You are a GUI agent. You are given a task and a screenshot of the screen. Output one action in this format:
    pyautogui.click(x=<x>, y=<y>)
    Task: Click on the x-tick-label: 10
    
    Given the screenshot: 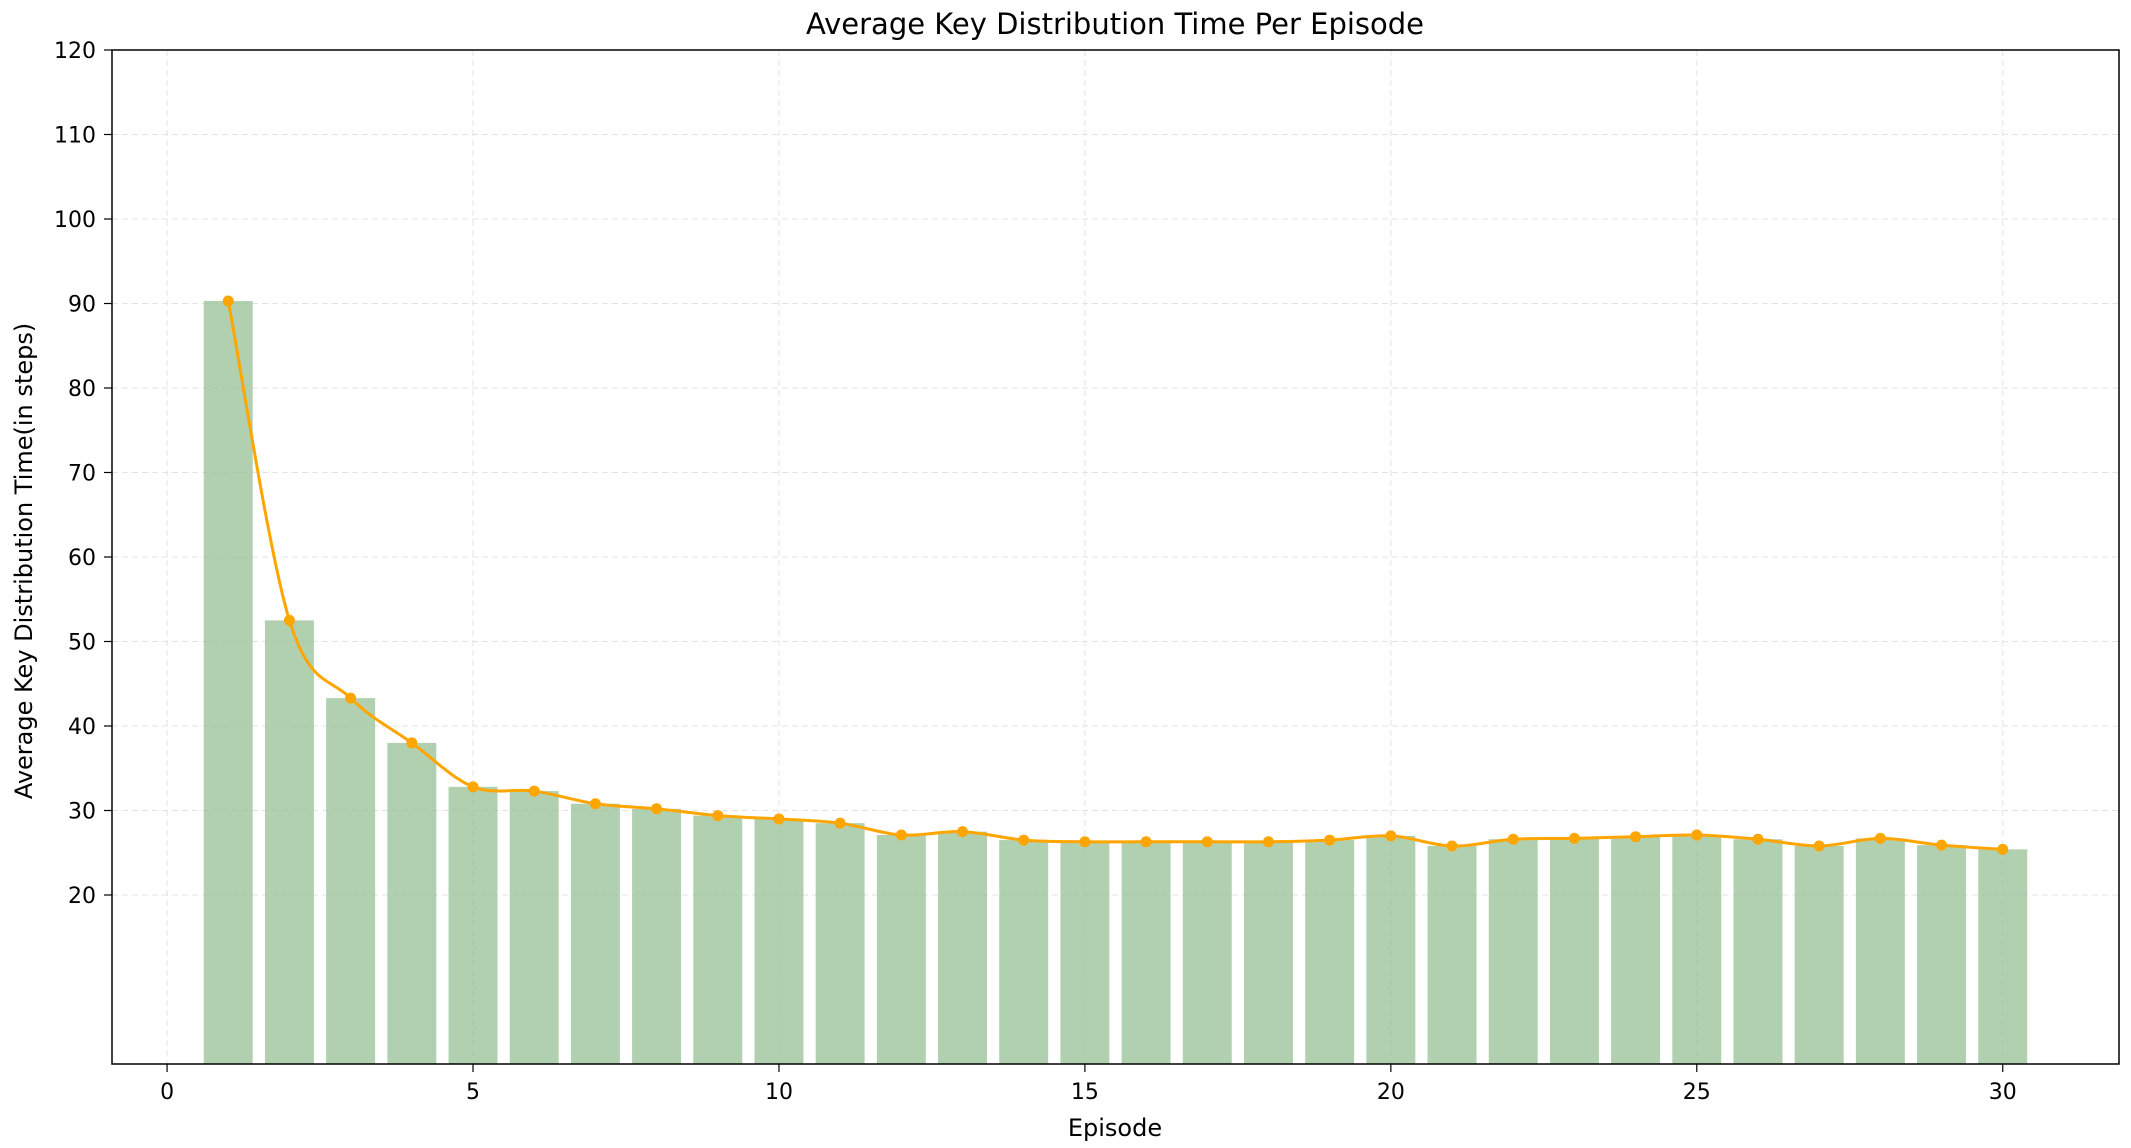 What is the action you would take?
    pyautogui.click(x=779, y=1092)
    